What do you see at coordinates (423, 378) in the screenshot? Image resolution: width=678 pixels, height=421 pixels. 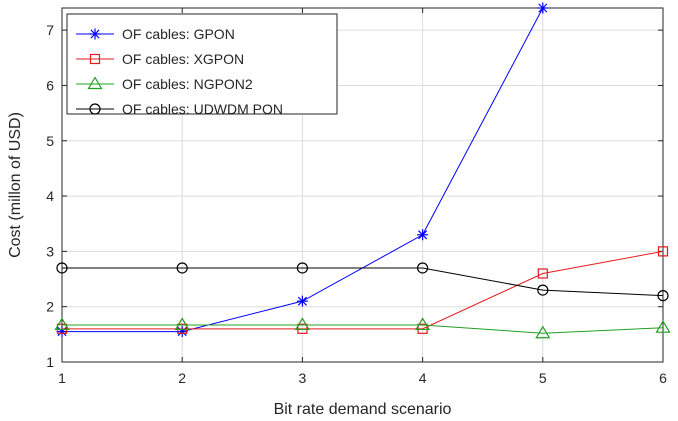 I see `x-tick-label: 4` at bounding box center [423, 378].